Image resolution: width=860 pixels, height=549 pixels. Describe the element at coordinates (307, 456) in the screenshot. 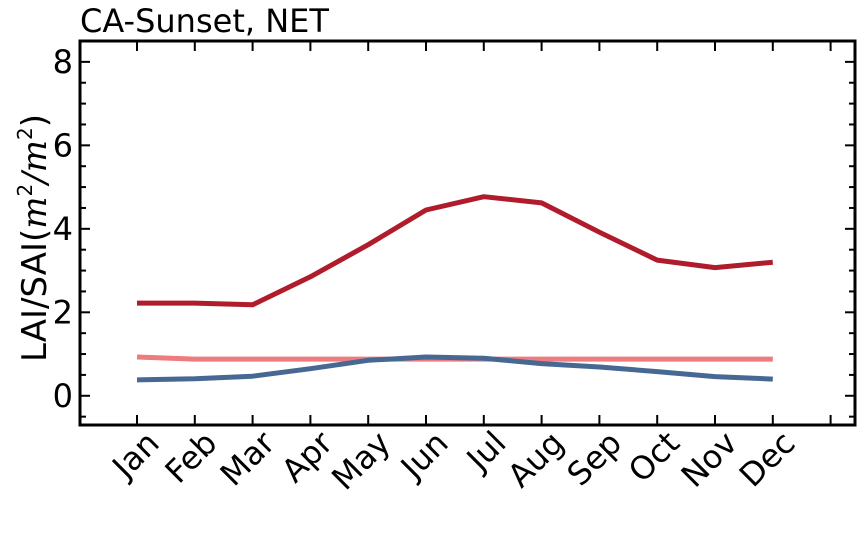

I see `x-tick-label-apr: Apr` at that location.